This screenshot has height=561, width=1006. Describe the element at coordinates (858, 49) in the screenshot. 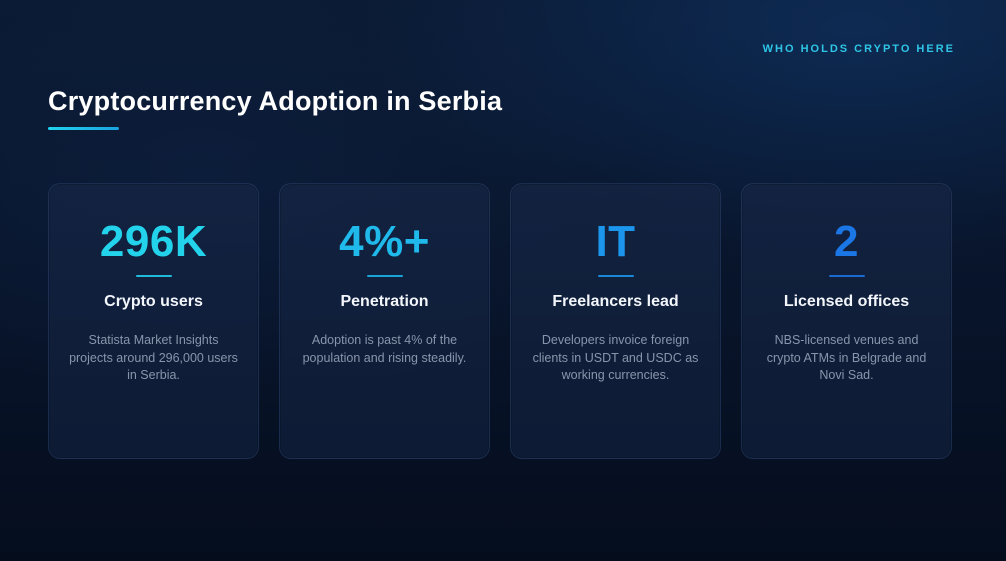

I see `eyebrow-label: WHO HOLDS CRYPTO HERE` at that location.